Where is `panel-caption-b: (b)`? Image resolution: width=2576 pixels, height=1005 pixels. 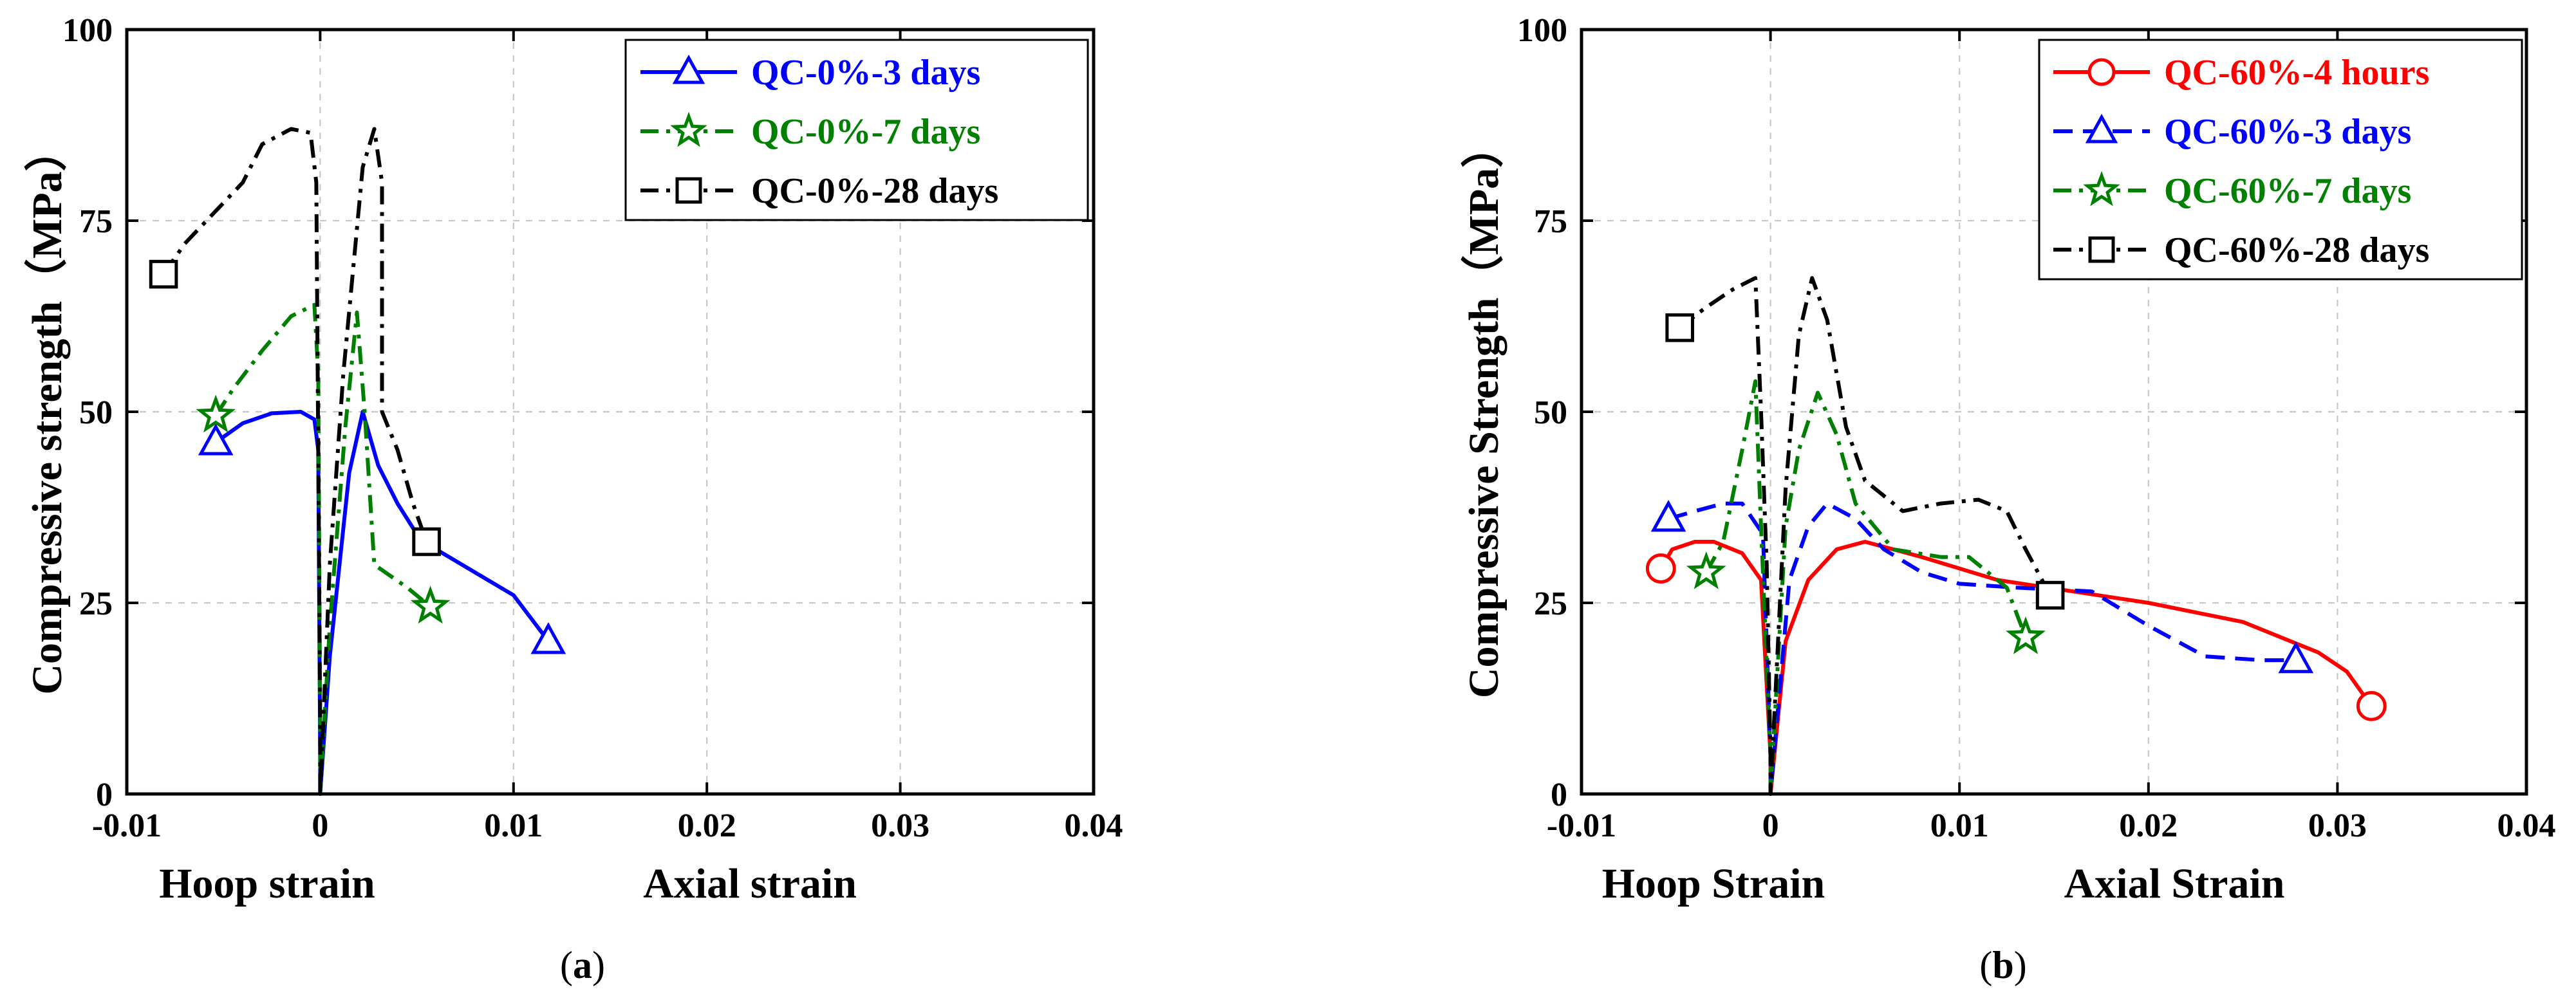 panel-caption-b: (b) is located at coordinates (2002, 965).